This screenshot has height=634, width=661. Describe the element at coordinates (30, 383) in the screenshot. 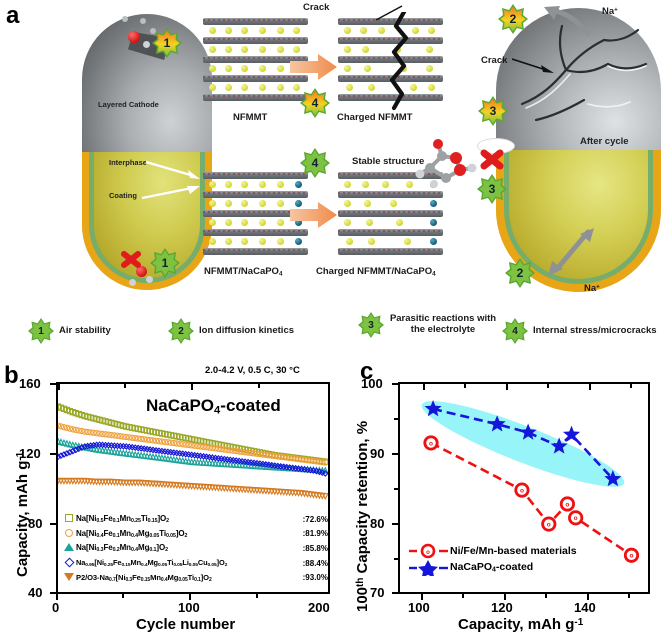

I see `b-ylabel-160: 160` at that location.